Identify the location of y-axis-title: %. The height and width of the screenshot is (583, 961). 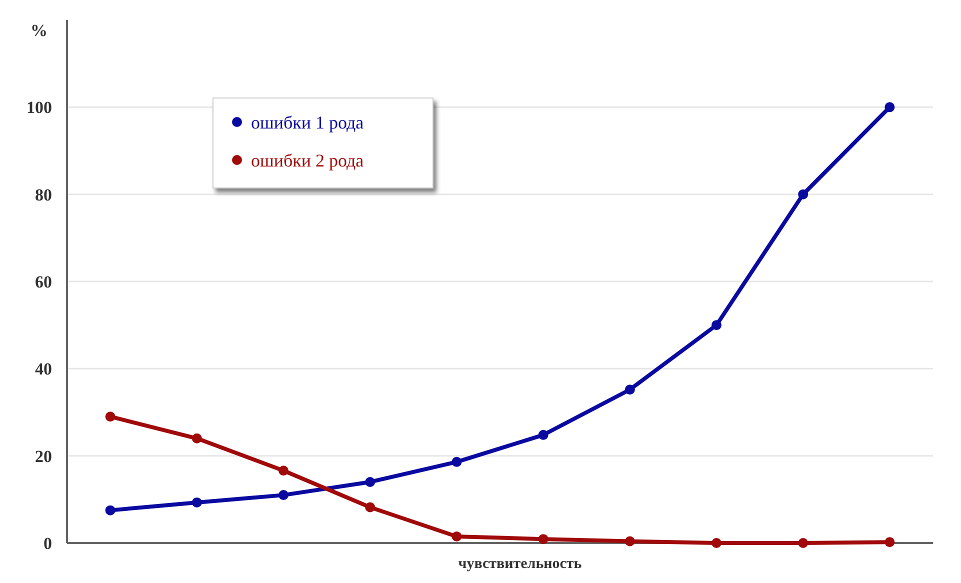
(39, 30).